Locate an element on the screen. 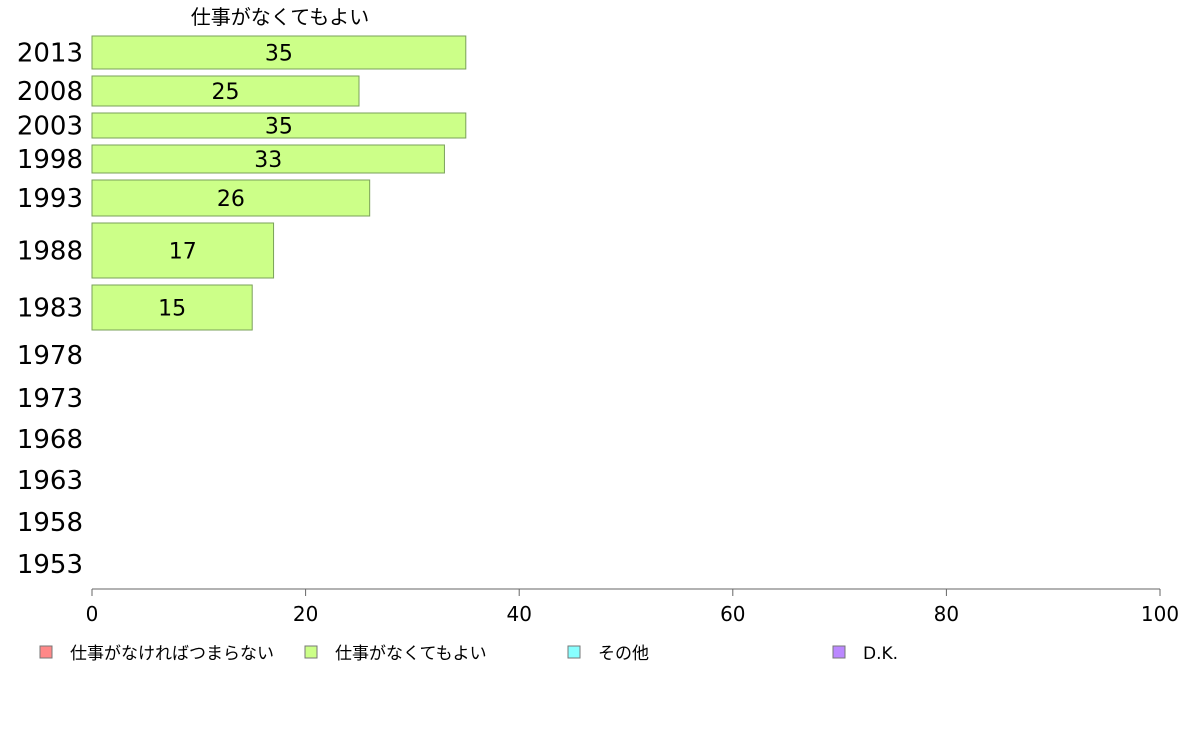 The image size is (1188, 736). bar-value-label-1998: 33 is located at coordinates (268, 160).